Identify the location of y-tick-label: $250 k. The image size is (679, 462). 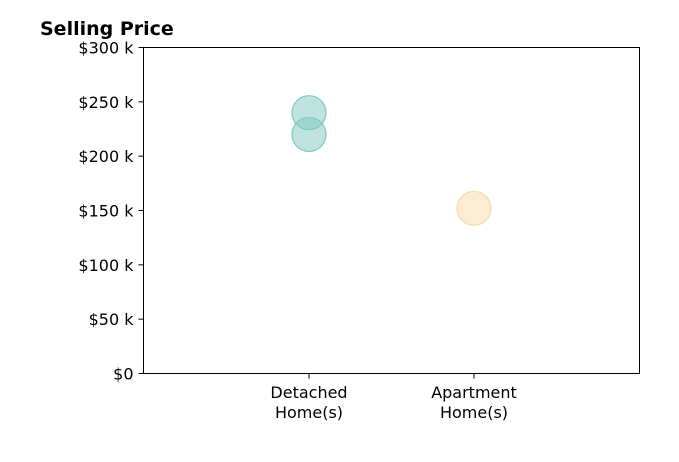
(106, 102).